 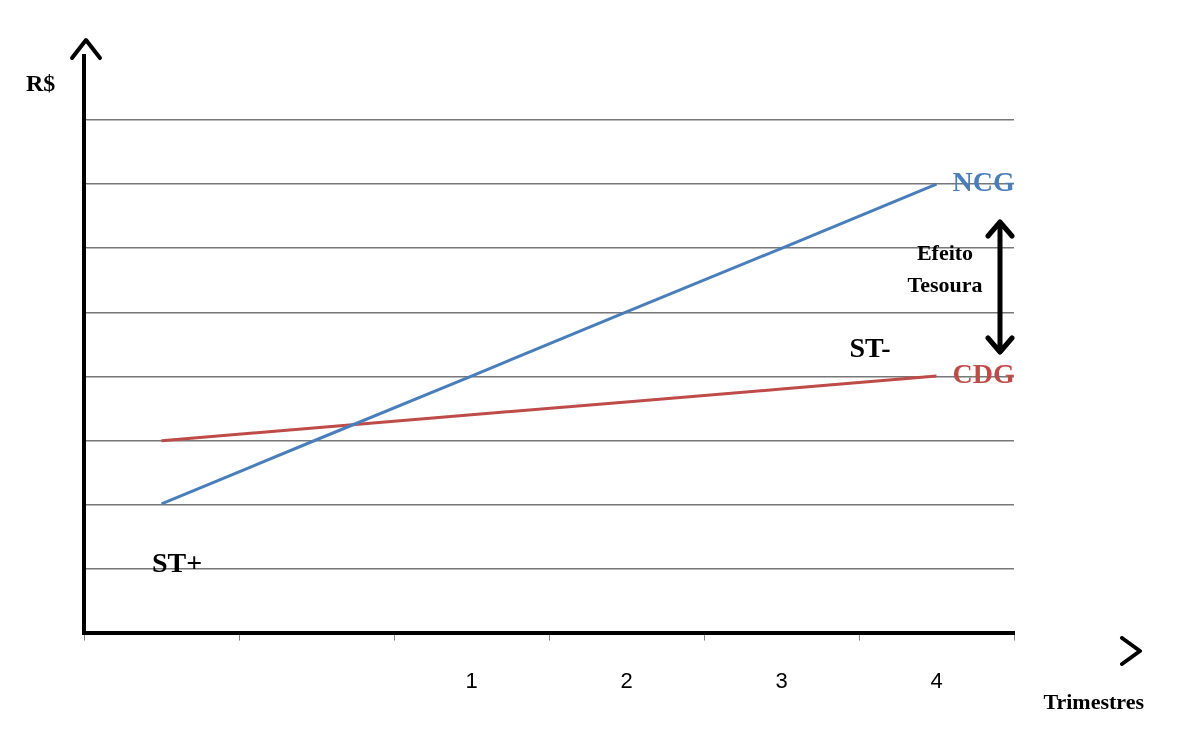 What do you see at coordinates (1094, 701) in the screenshot?
I see `x-axis-title: Trimestres` at bounding box center [1094, 701].